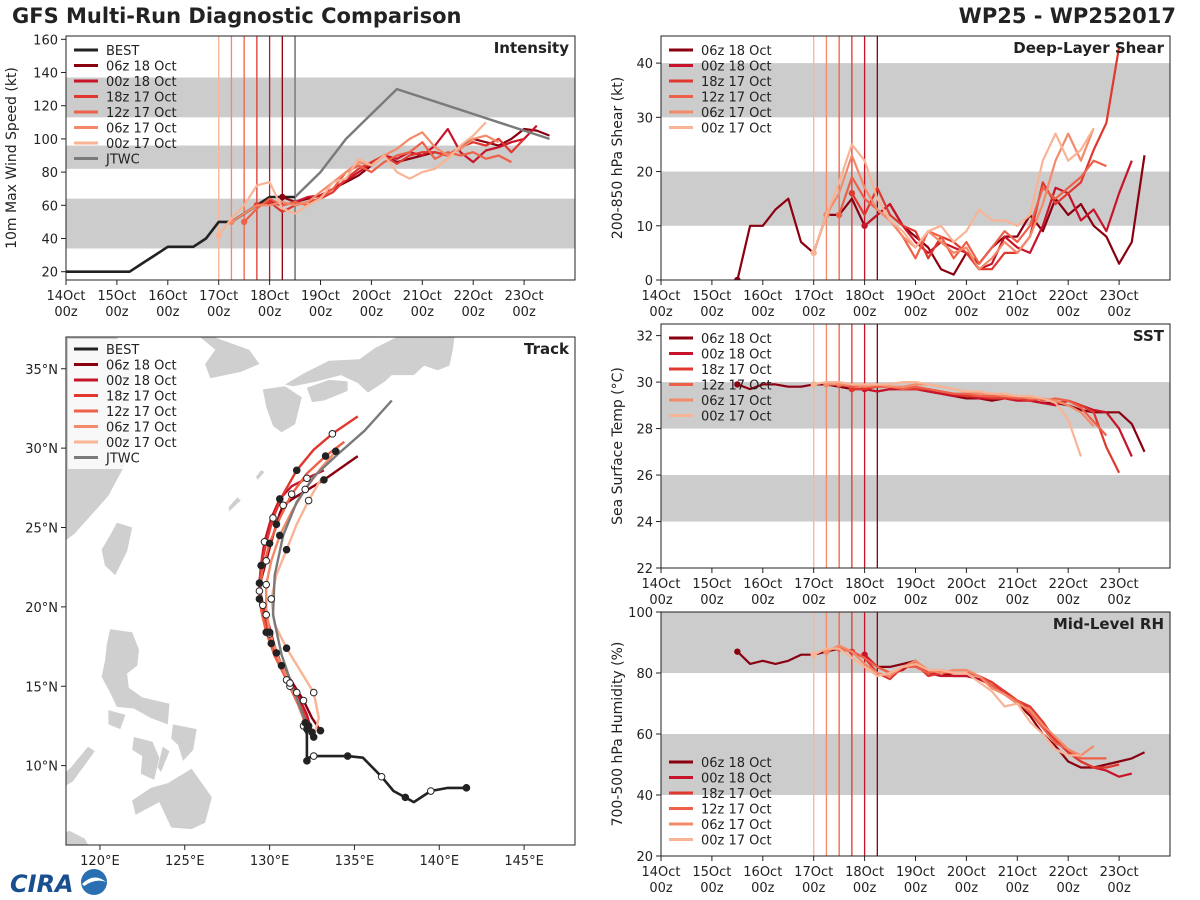 The width and height of the screenshot is (1200, 900). Describe the element at coordinates (864, 584) in the screenshot. I see `sst-xtick-day-4: 18Oct` at that location.